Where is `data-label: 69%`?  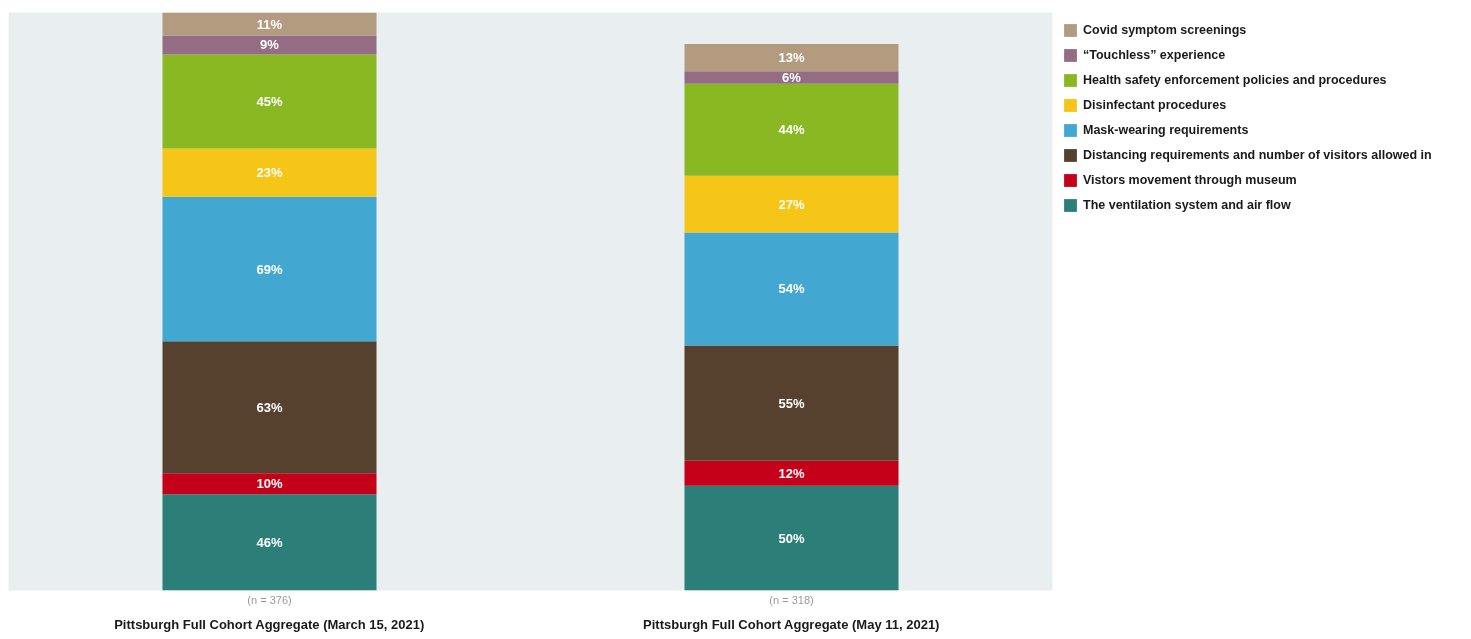
data-label: 69% is located at coordinates (269, 269).